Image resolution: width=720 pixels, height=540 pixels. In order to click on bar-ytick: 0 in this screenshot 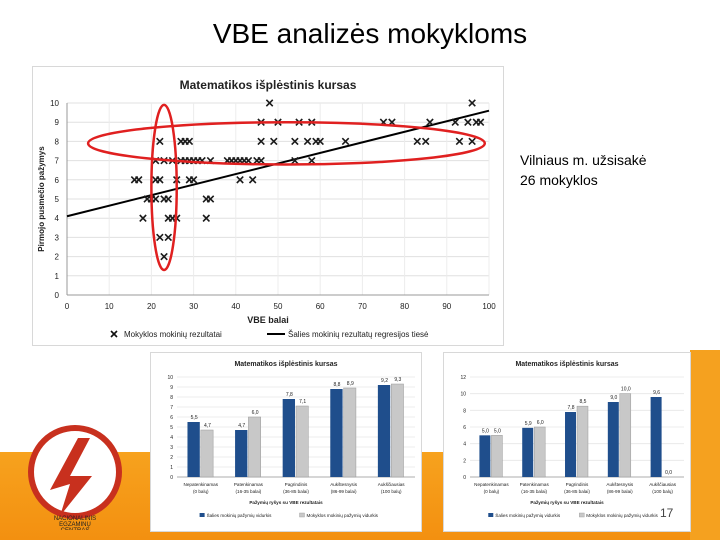, I will do `click(464, 478)`.